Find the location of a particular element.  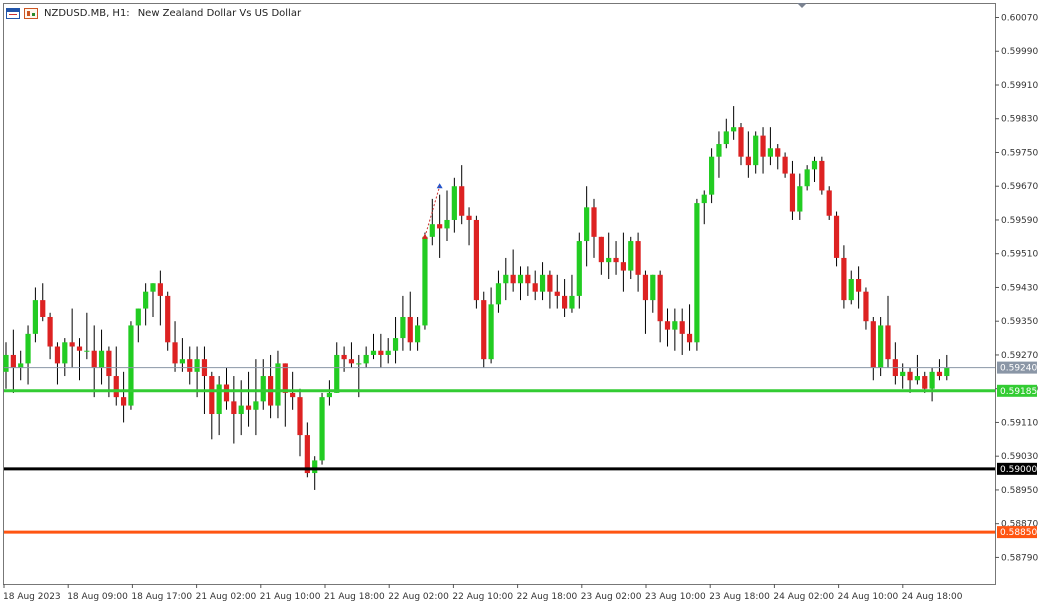

symbol-label: NZDUSD.MB, H1: is located at coordinates (87, 13).